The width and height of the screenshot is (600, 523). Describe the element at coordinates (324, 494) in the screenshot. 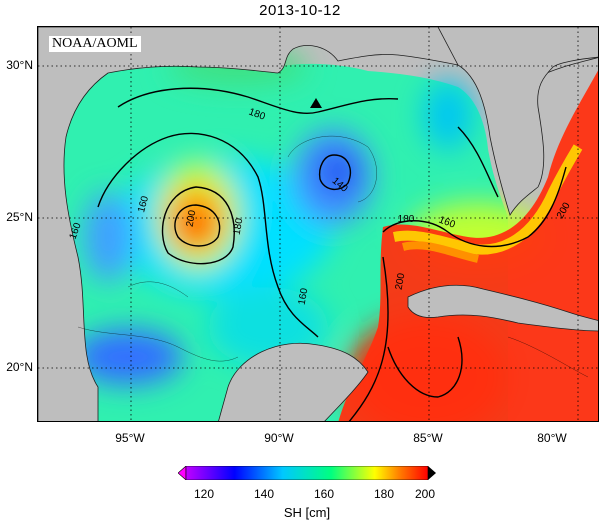

I see `colorbar-tick-label: 160` at that location.